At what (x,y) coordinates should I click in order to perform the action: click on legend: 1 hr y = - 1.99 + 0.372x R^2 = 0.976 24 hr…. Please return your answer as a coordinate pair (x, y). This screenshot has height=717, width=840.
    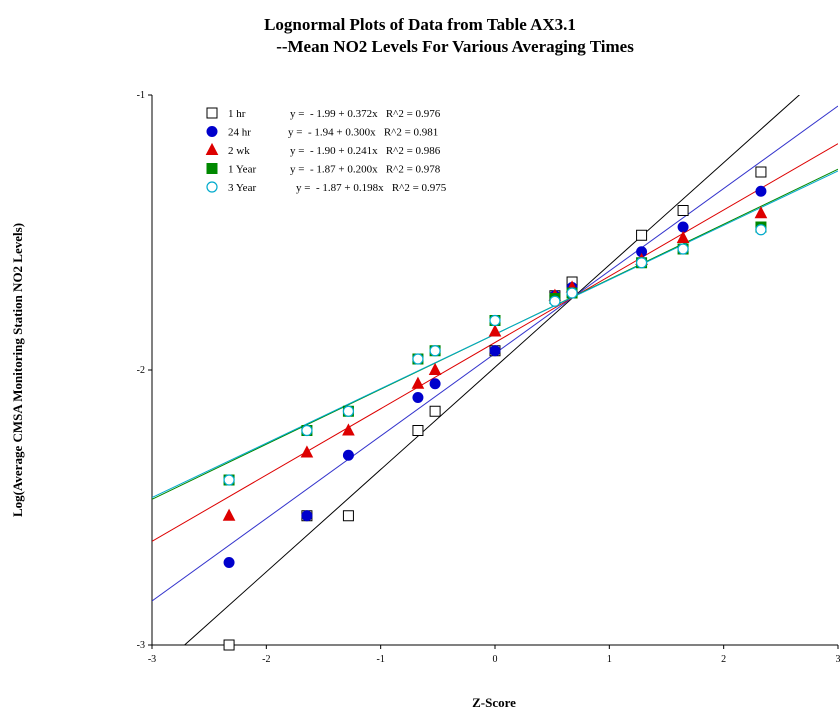
    Looking at the image, I should click on (326, 150).